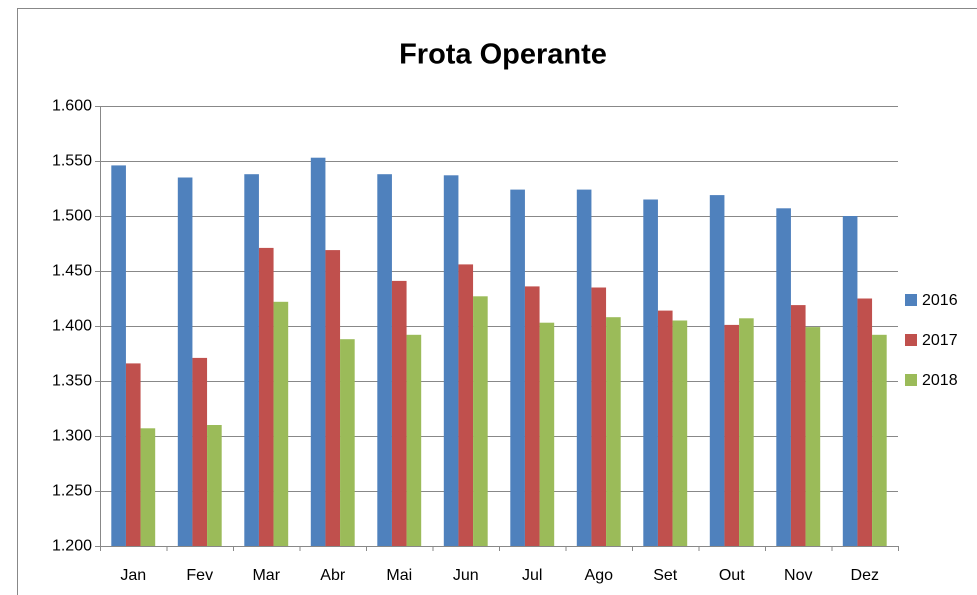 This screenshot has width=977, height=595. Describe the element at coordinates (72, 271) in the screenshot. I see `y-tick-label: 1.450` at that location.